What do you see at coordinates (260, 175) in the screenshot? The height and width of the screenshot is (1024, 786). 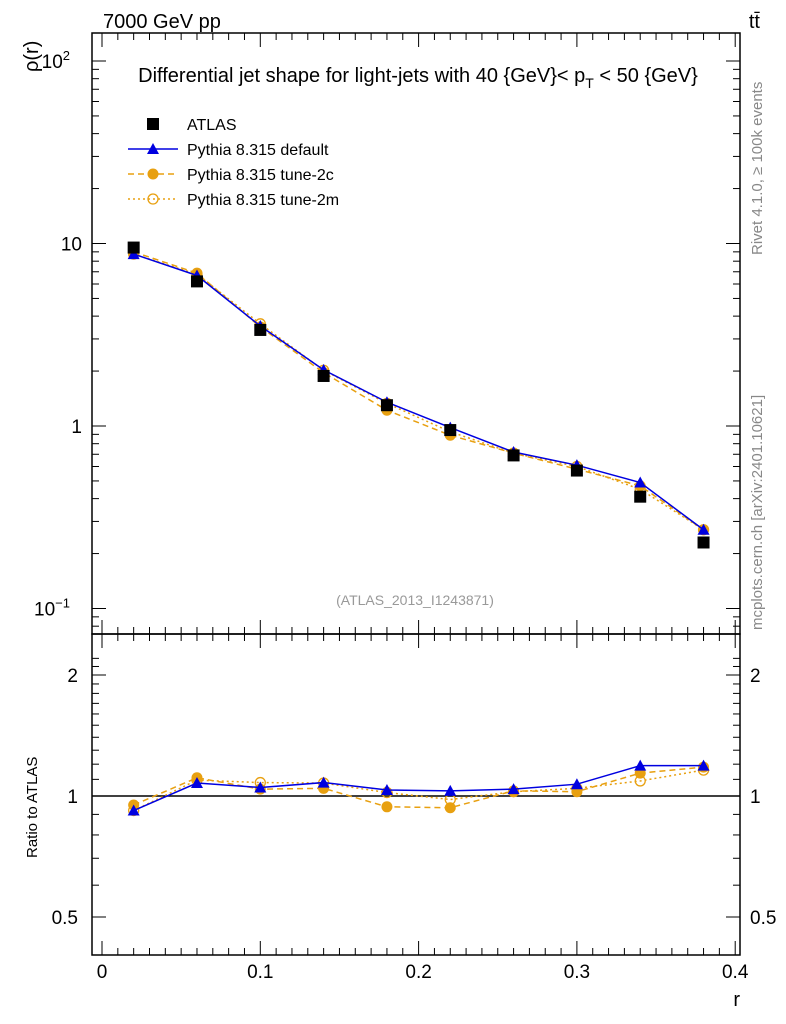 I see `legend-entry: Pythia 8.315 tune-2c` at bounding box center [260, 175].